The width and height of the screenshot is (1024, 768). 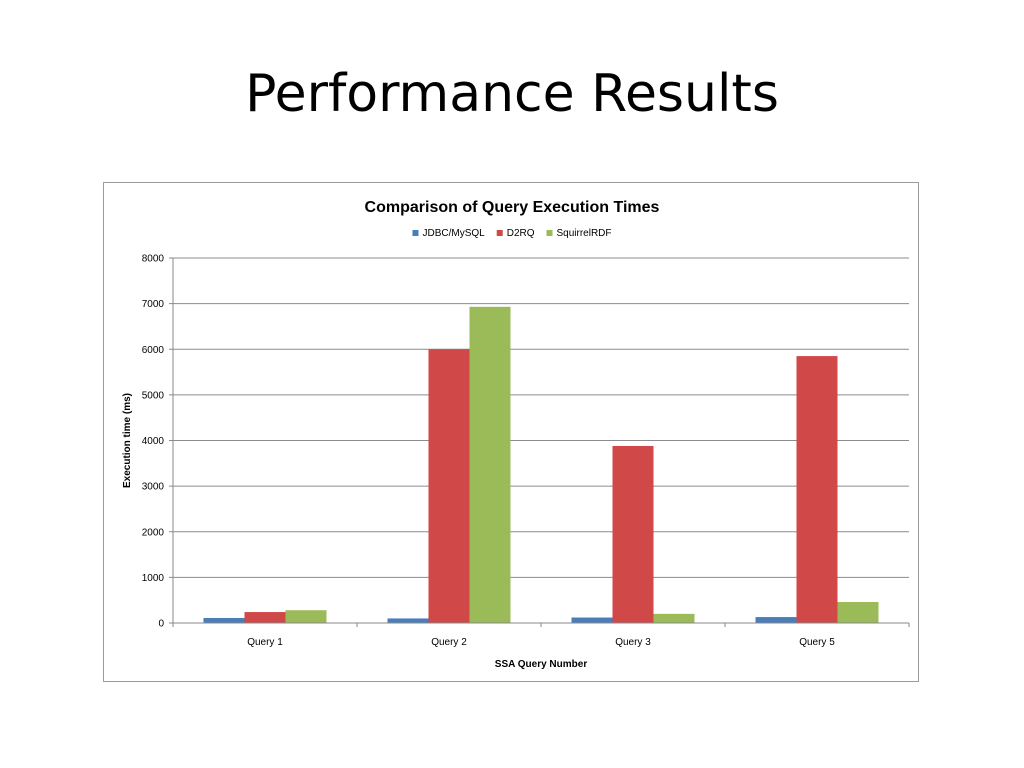 I want to click on y-tick-label: 6000, so click(x=153, y=350).